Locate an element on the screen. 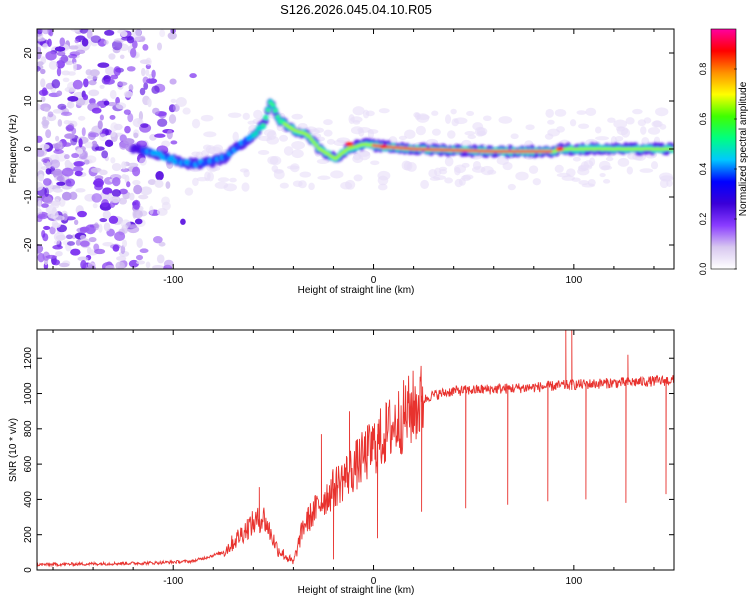 This screenshot has width=750, height=600. y-tick-label: 20 is located at coordinates (28, 53).